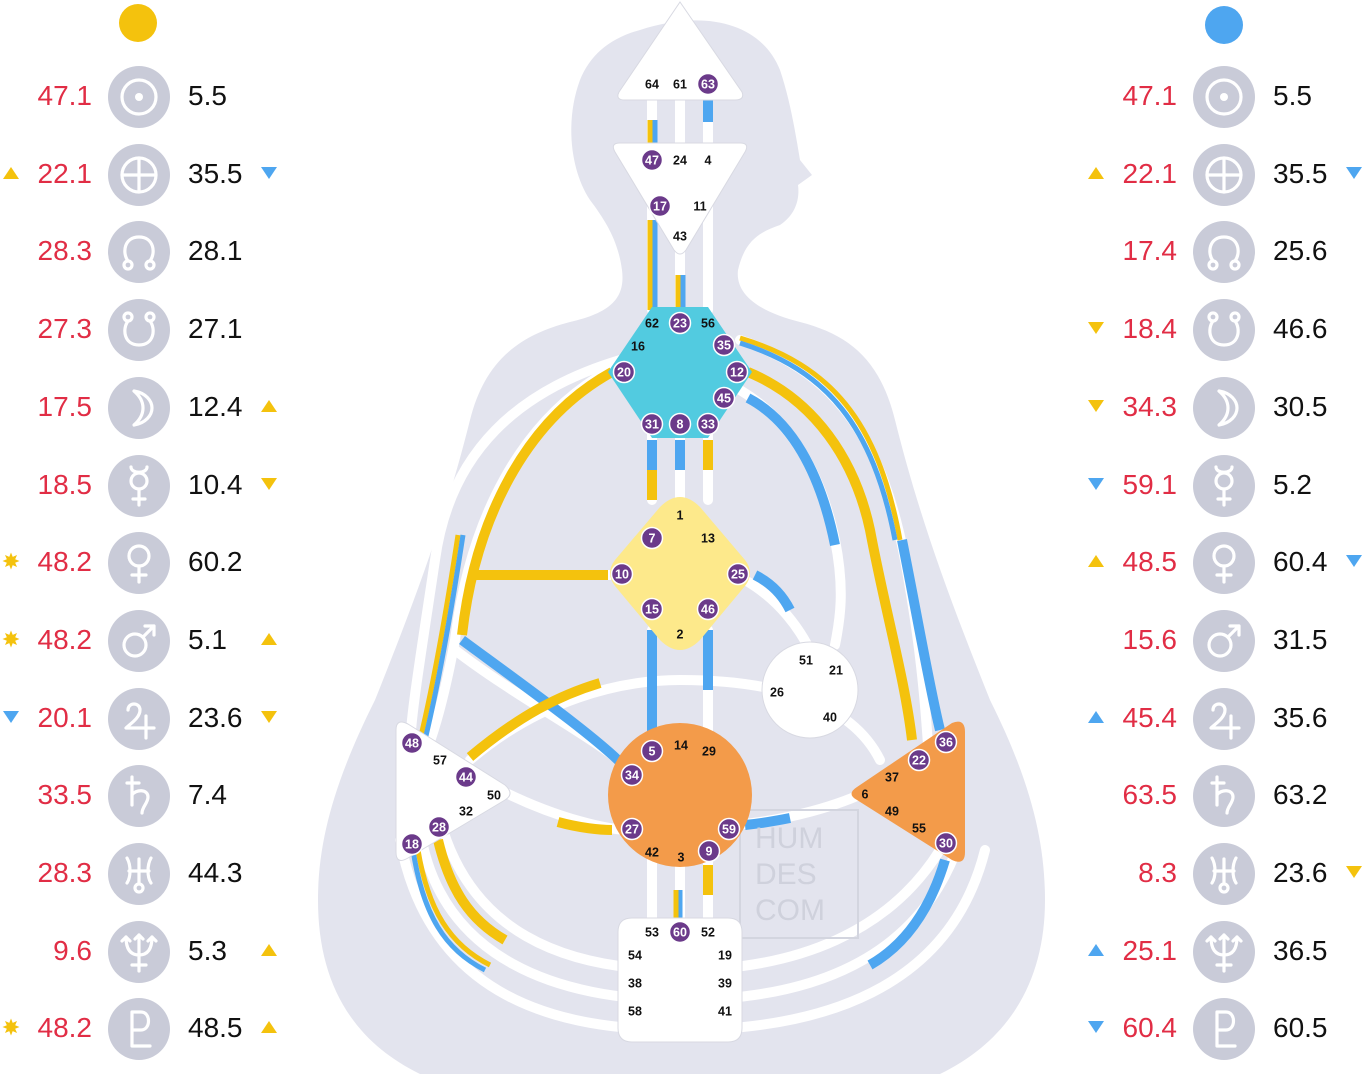 This screenshot has height=1074, width=1364. What do you see at coordinates (777, 693) in the screenshot?
I see `gate-26: 26` at bounding box center [777, 693].